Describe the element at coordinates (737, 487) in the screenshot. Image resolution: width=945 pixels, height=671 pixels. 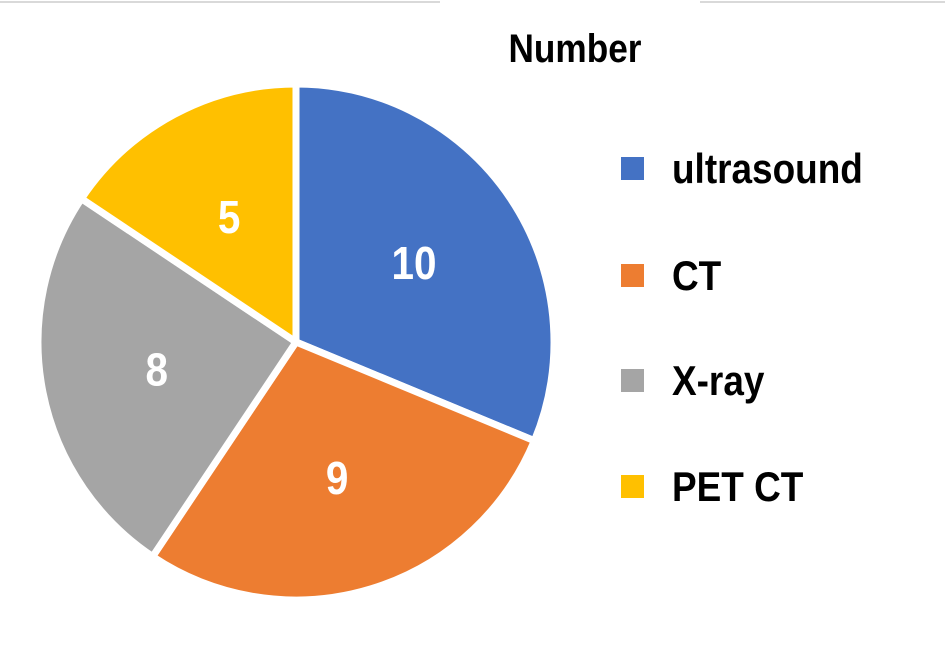
I see `legend-label: PET CT` at that location.